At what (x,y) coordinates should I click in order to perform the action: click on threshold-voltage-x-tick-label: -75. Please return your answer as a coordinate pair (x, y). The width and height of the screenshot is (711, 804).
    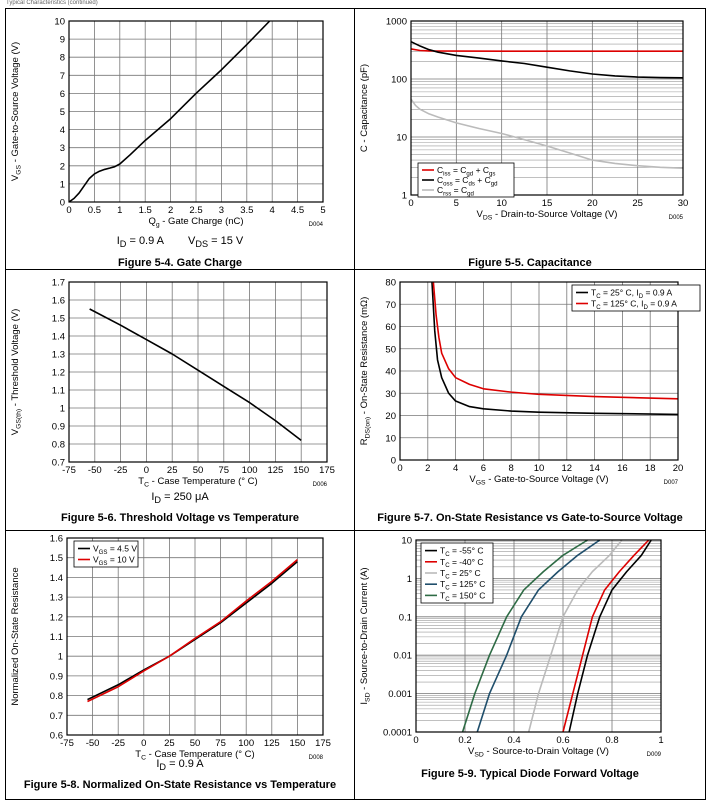
    Looking at the image, I should click on (69, 470).